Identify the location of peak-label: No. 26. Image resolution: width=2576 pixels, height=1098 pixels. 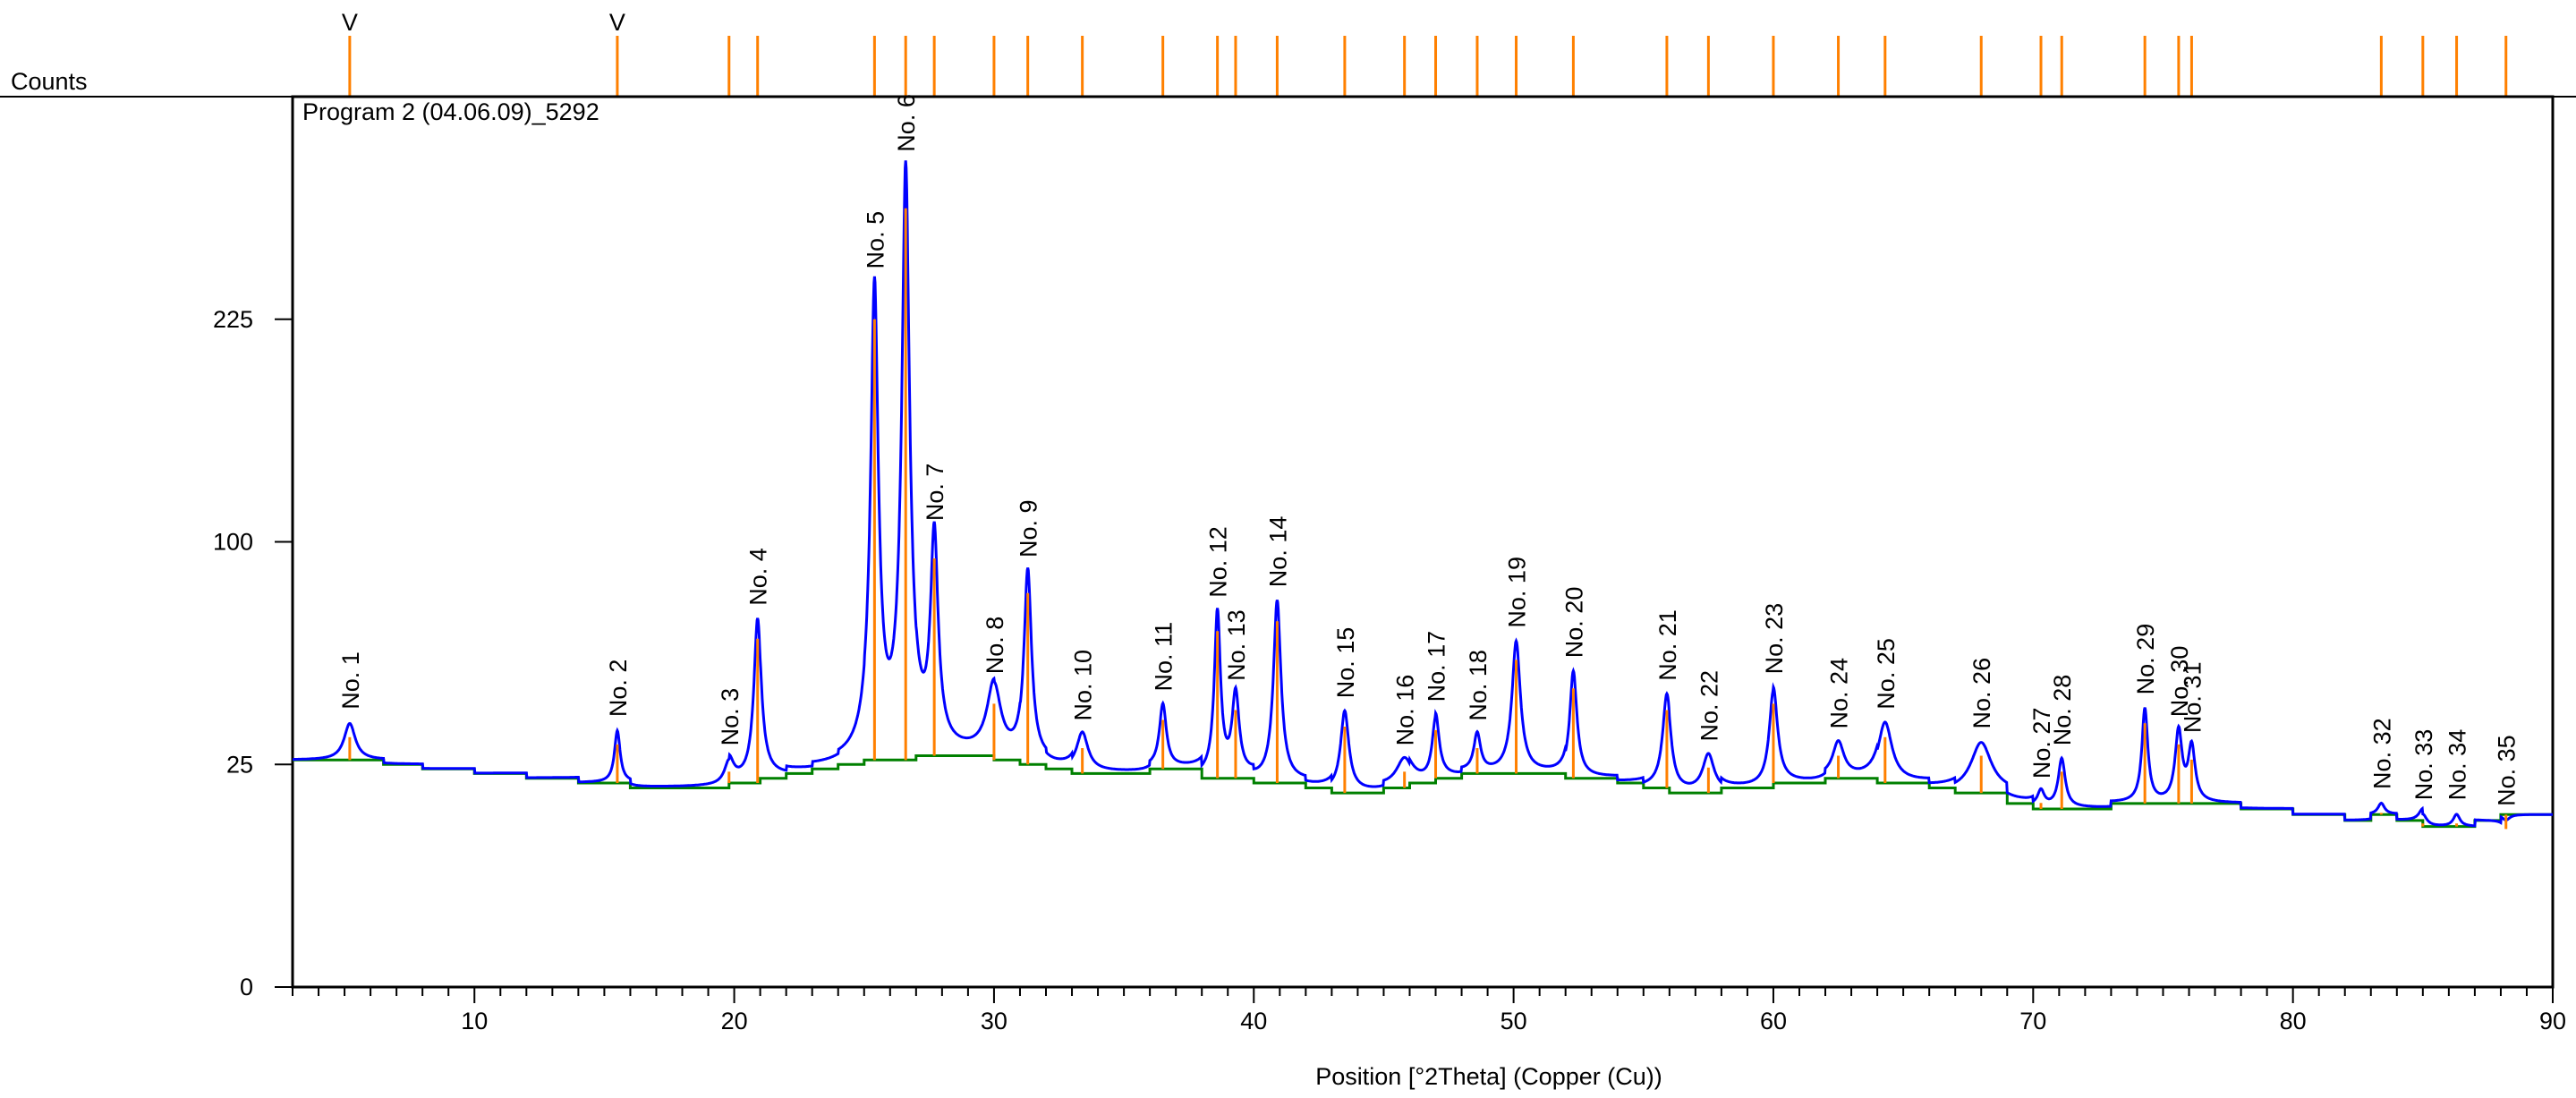
(1982, 693).